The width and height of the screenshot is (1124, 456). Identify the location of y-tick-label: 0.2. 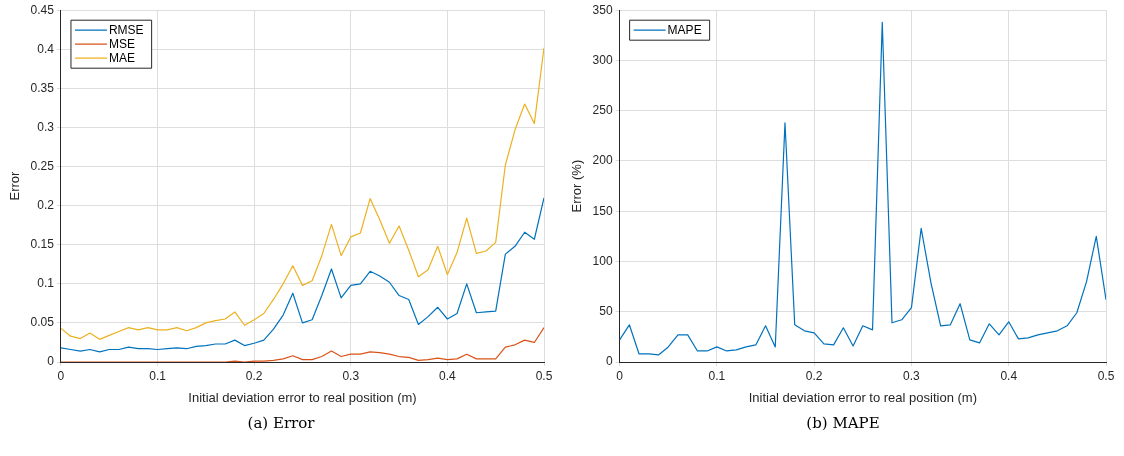
(46, 204).